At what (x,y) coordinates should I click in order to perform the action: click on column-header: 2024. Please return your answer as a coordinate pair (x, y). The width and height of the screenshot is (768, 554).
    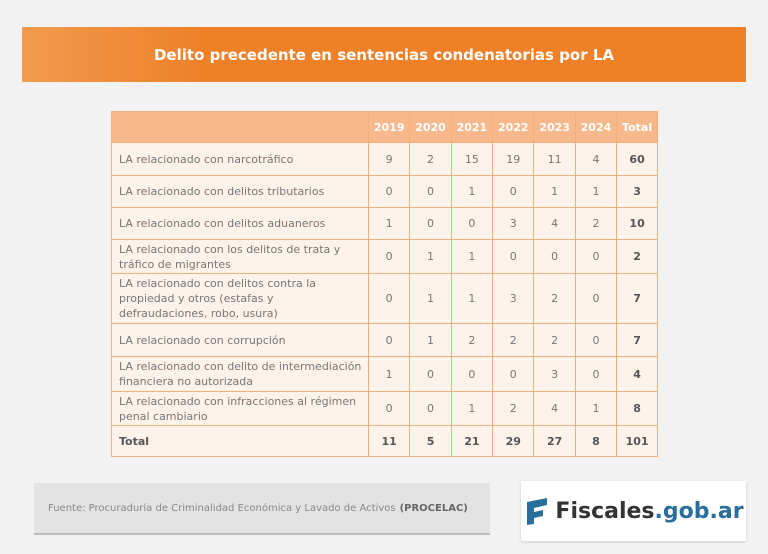
    Looking at the image, I should click on (596, 127).